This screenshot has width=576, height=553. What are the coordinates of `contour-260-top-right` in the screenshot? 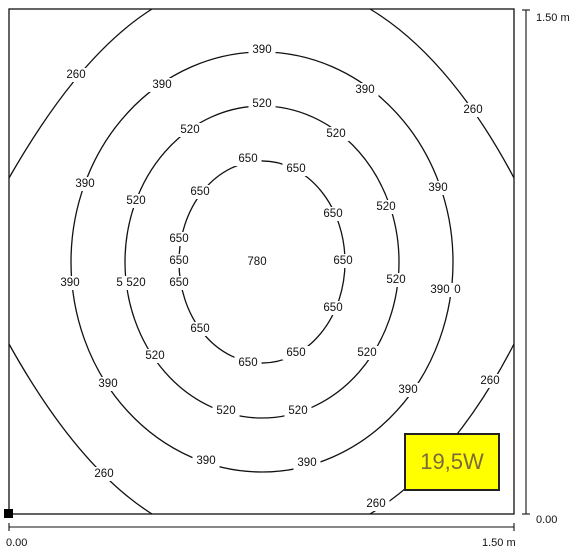 It's located at (442, 93).